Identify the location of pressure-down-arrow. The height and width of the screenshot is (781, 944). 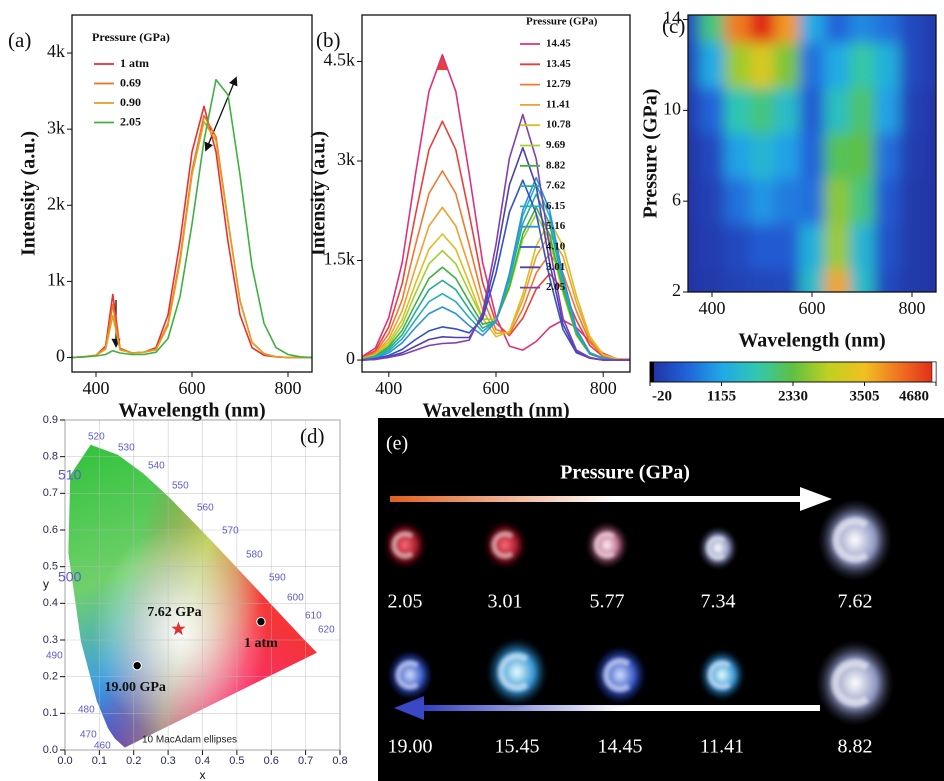
(607, 708).